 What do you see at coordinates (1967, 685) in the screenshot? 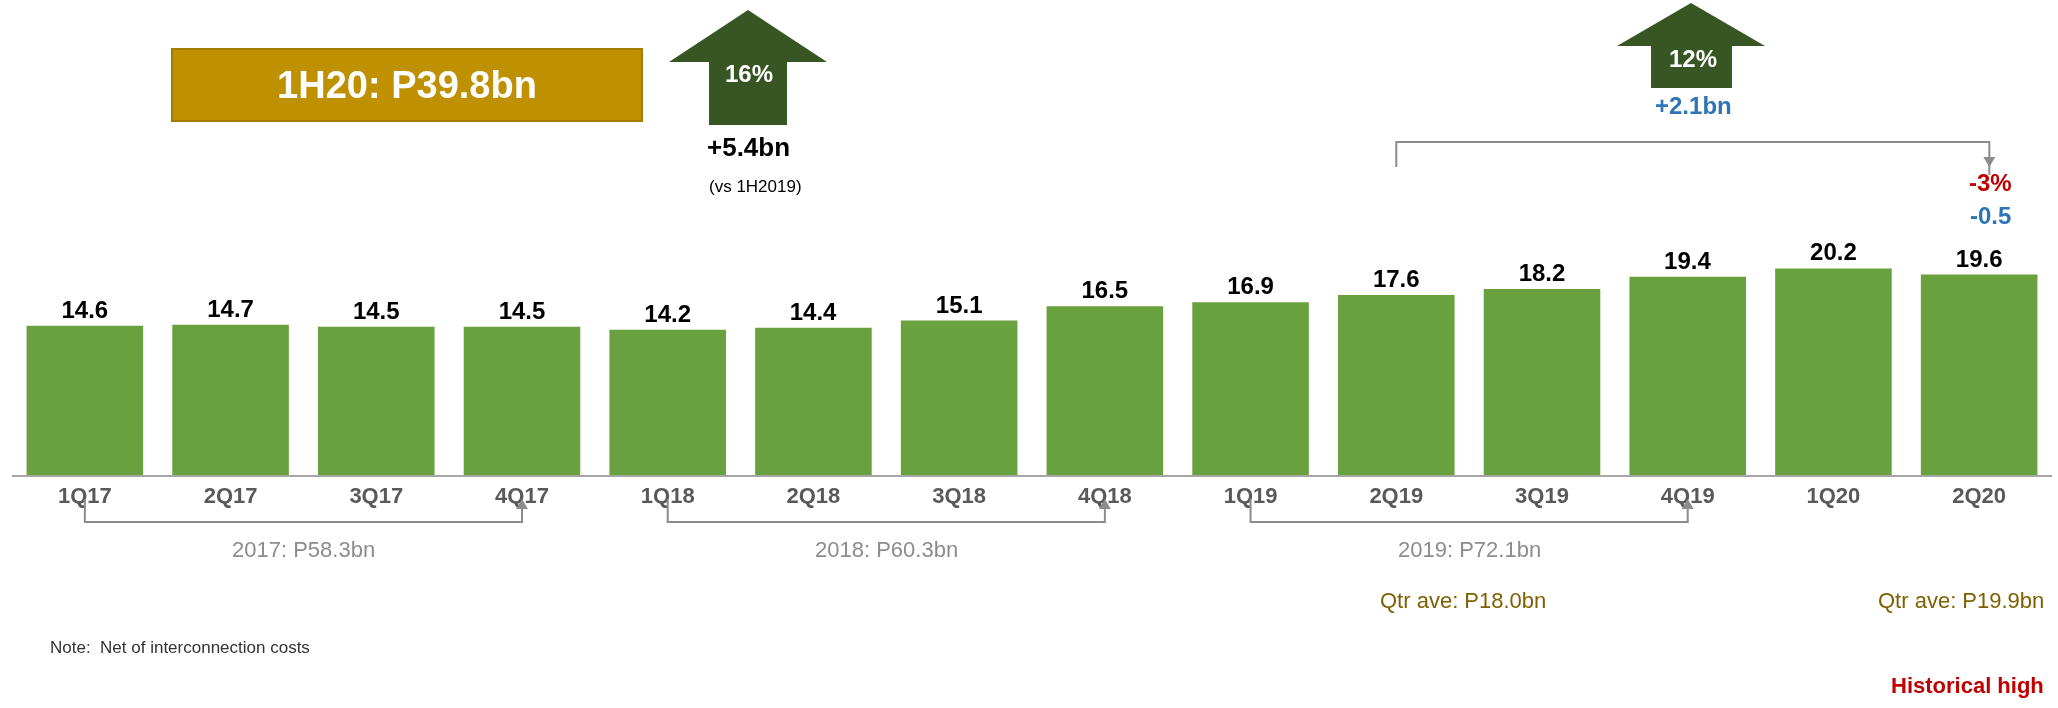
I see `text: Historical high` at bounding box center [1967, 685].